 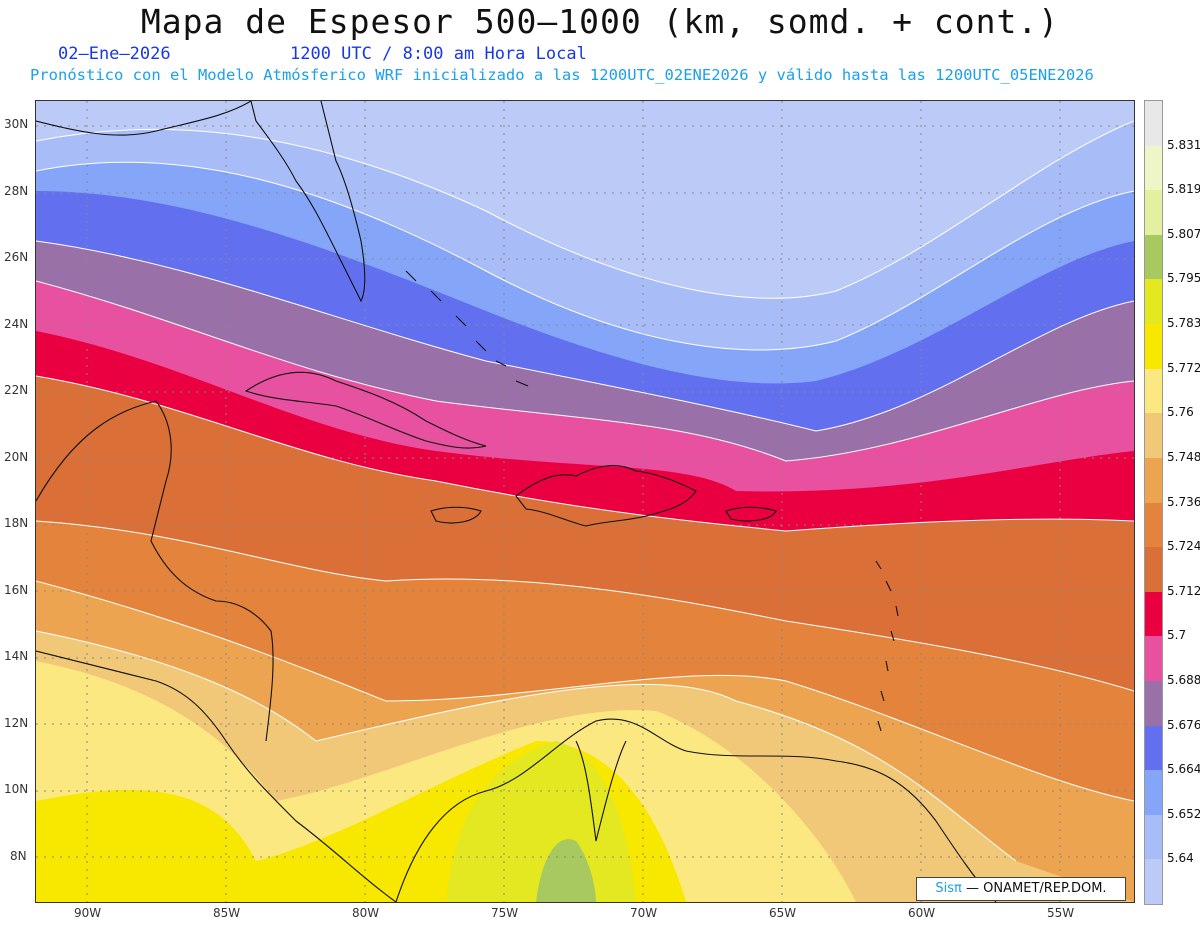 What do you see at coordinates (16, 457) in the screenshot?
I see `lat-label: 20N` at bounding box center [16, 457].